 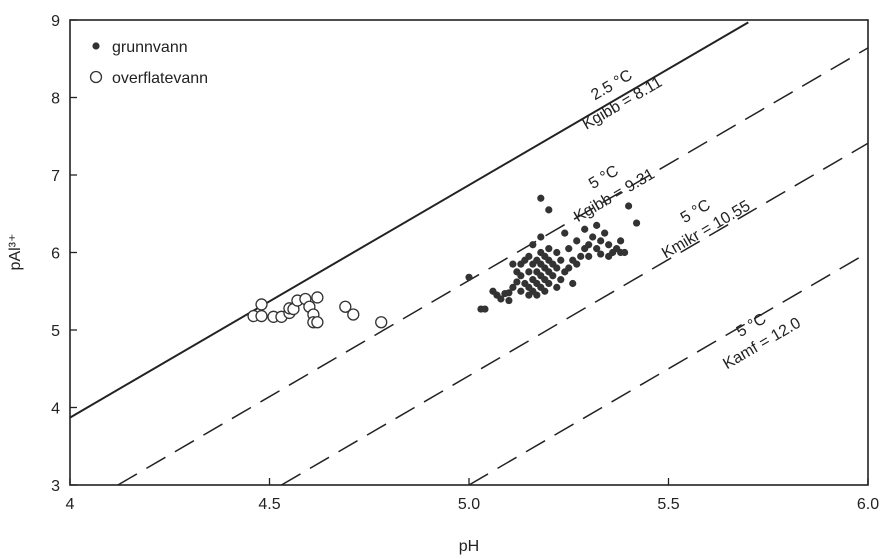 What do you see at coordinates (55, 254) in the screenshot?
I see `y-tick-label: 6` at bounding box center [55, 254].